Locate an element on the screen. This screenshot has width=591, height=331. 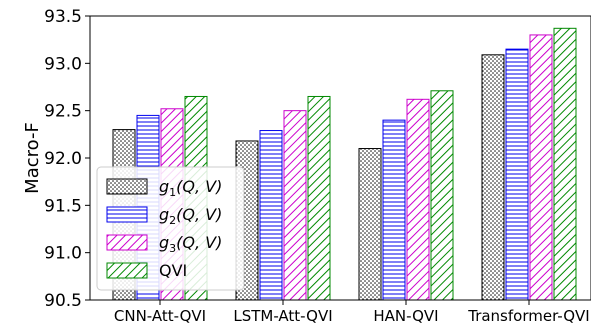
legend-label: g2(Q, V) is located at coordinates (190, 216).